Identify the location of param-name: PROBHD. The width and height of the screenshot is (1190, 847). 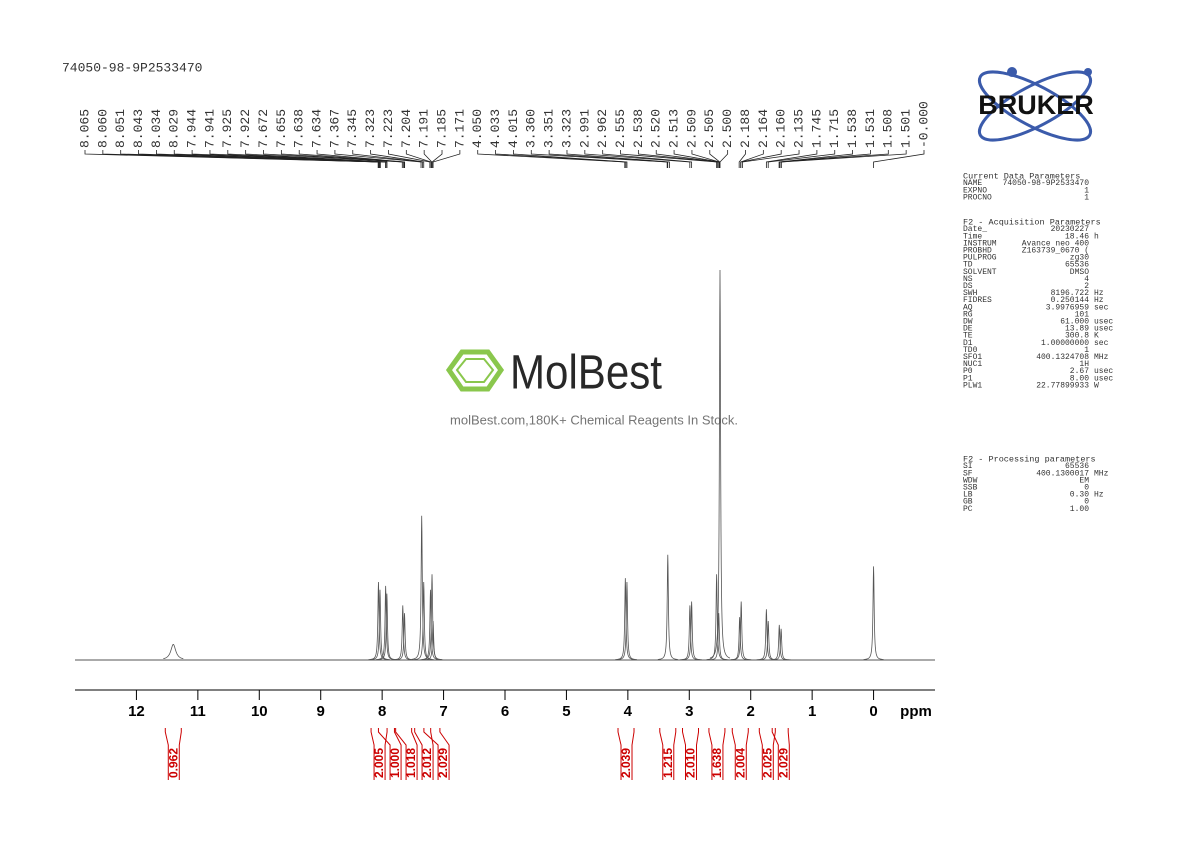
(977, 251).